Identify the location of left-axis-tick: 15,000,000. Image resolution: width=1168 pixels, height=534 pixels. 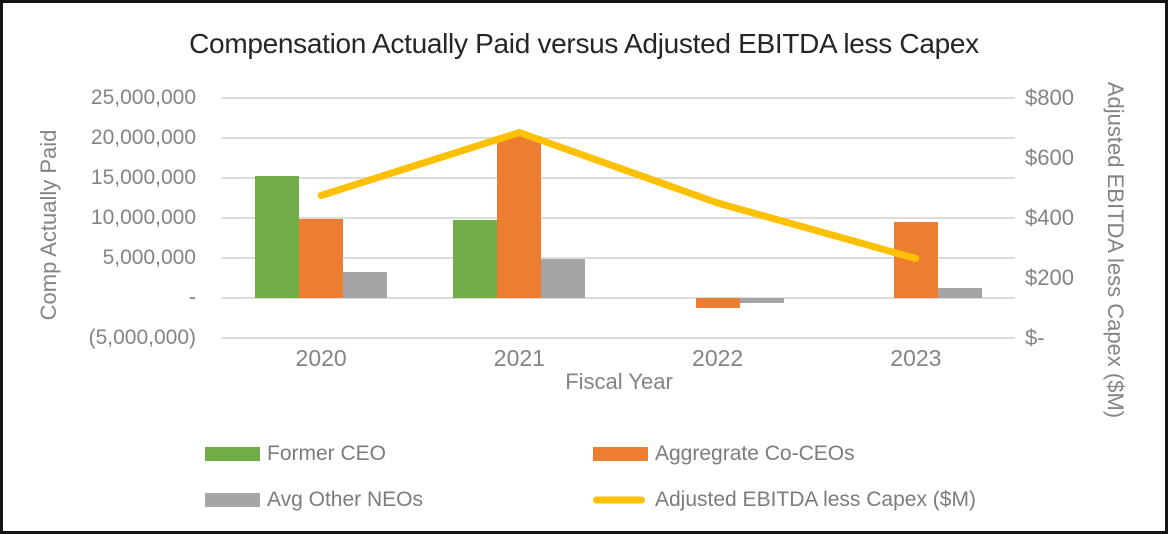
(143, 177).